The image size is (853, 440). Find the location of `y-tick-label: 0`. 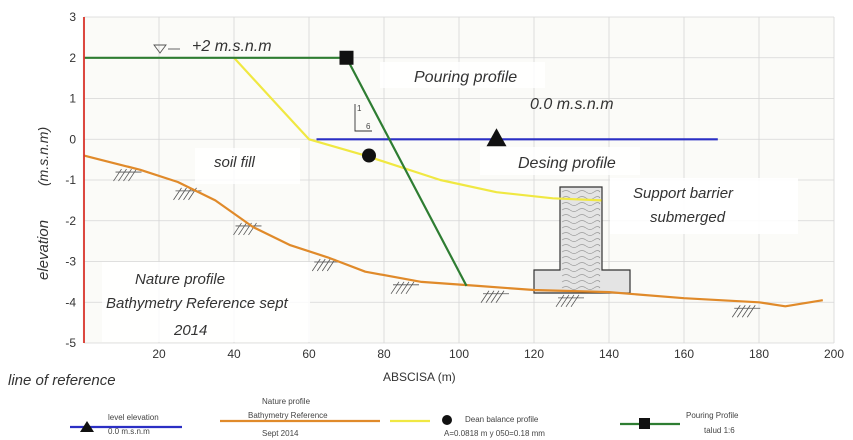

y-tick-label: 0 is located at coordinates (72, 139).